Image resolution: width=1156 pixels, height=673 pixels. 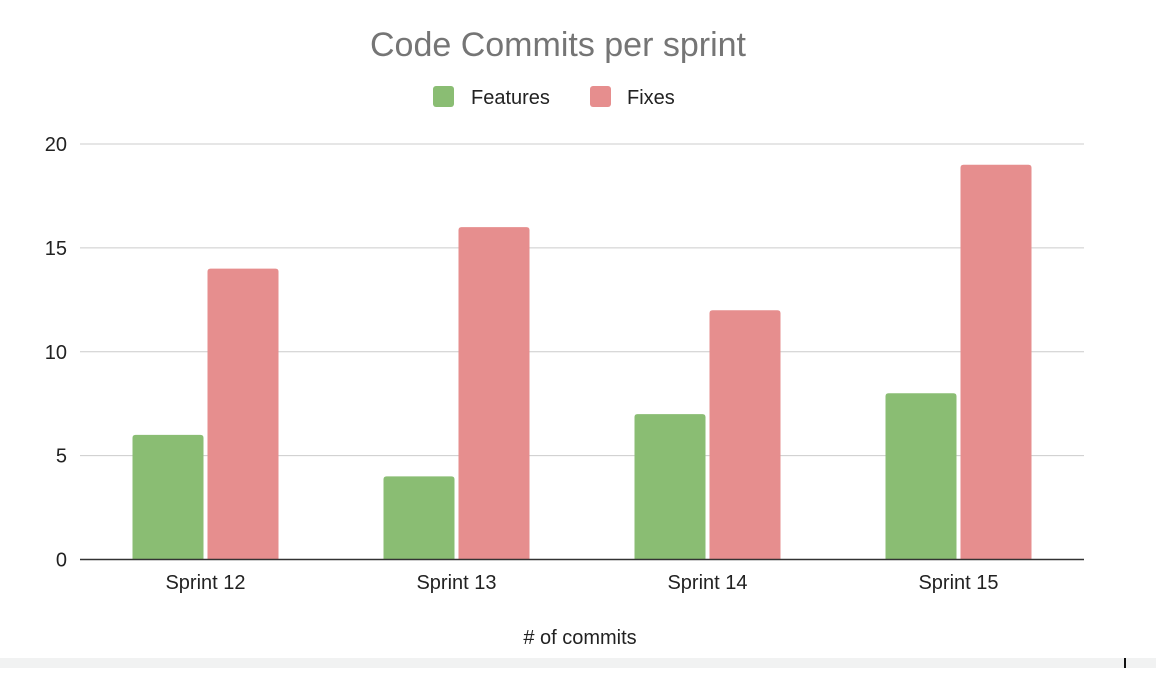 What do you see at coordinates (958, 583) in the screenshot?
I see `x-tick-label: Sprint 15` at bounding box center [958, 583].